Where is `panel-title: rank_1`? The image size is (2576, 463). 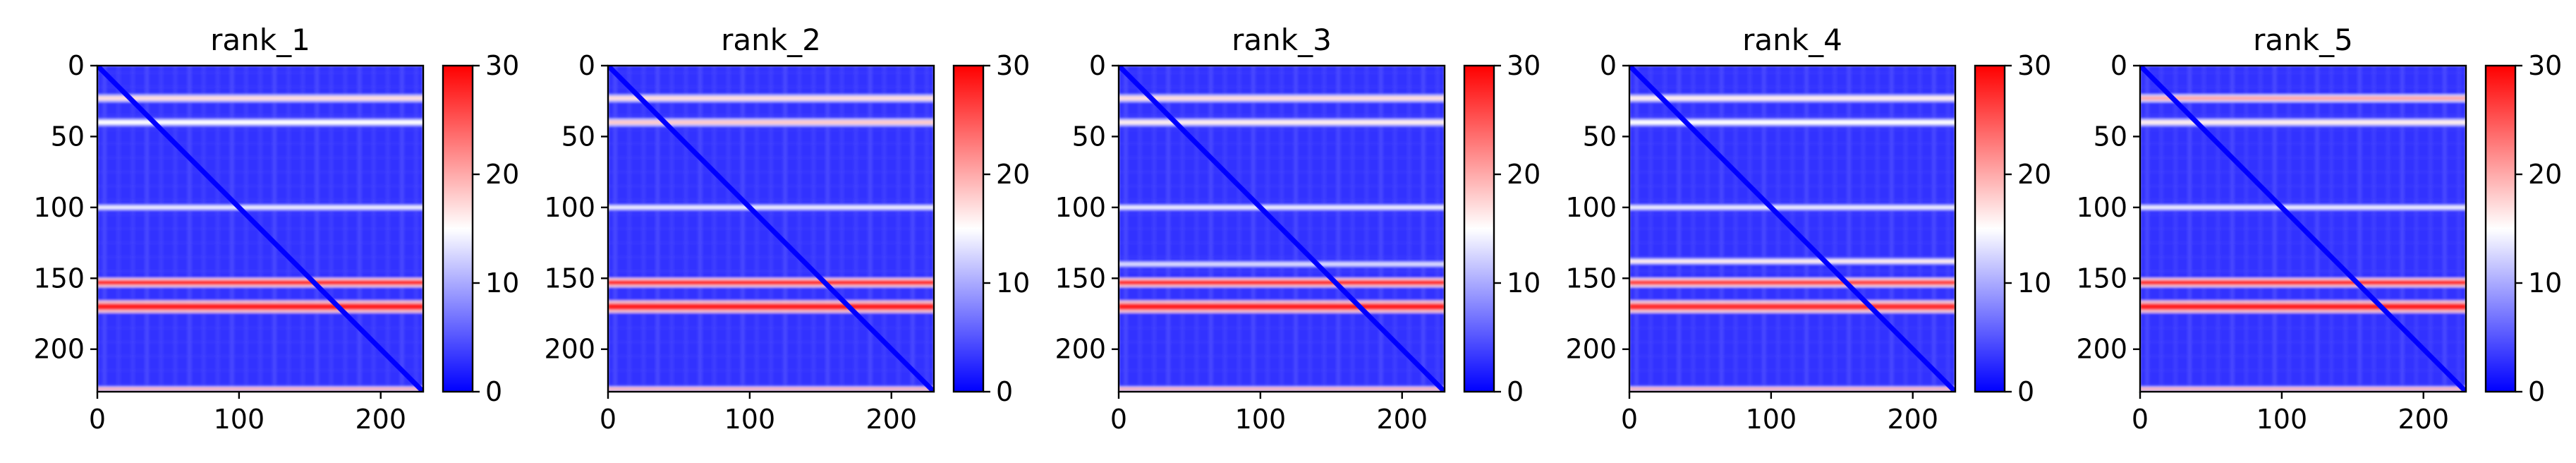 panel-title: rank_1 is located at coordinates (260, 40).